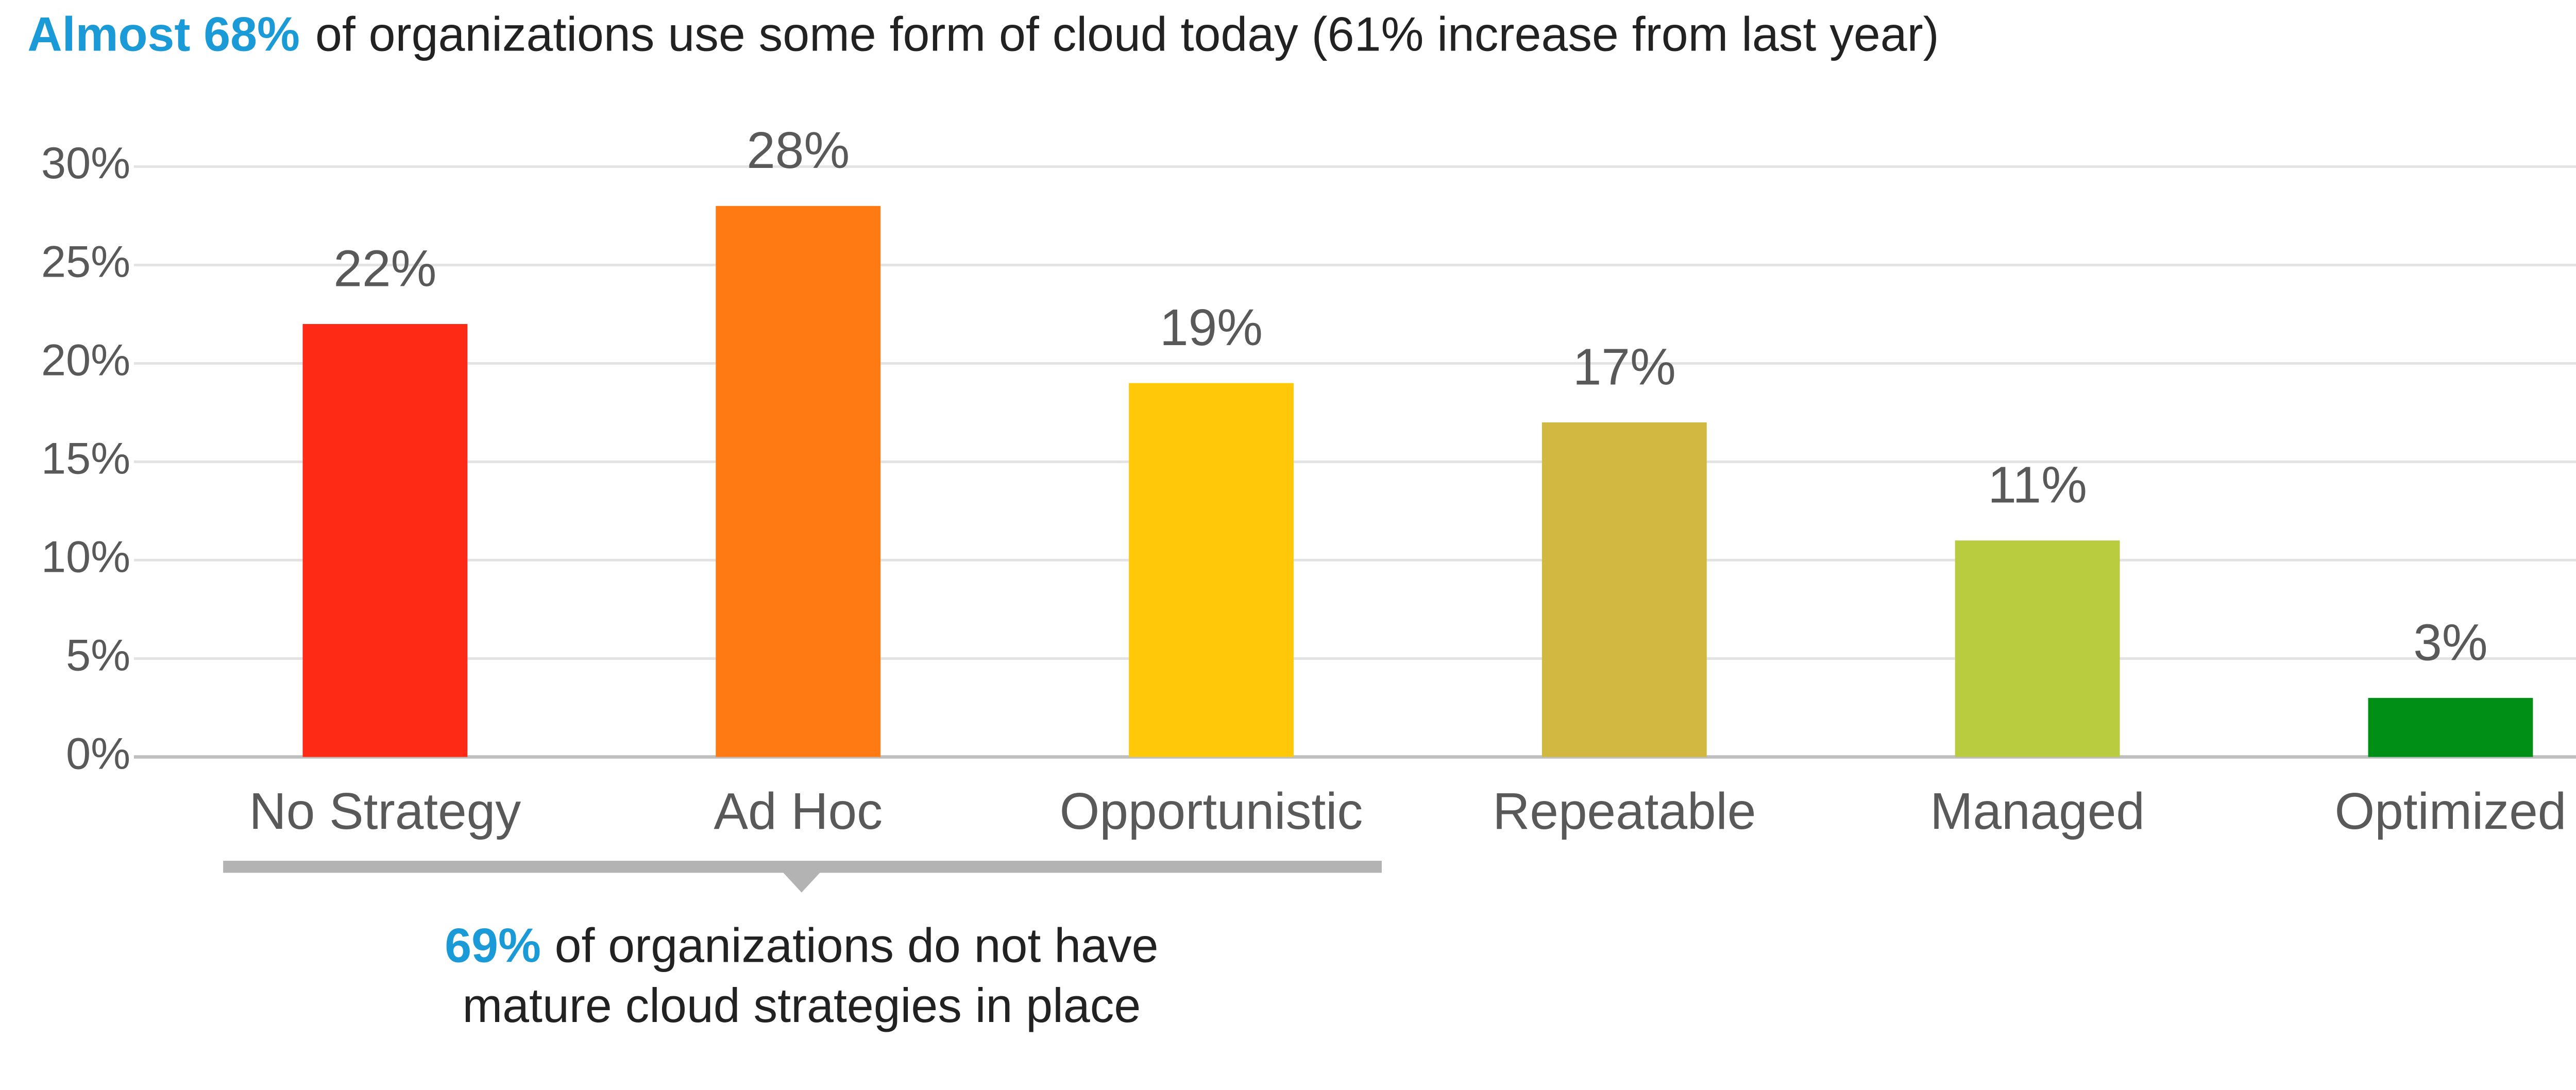  What do you see at coordinates (493, 945) in the screenshot?
I see `annotation-highlight: 69%` at bounding box center [493, 945].